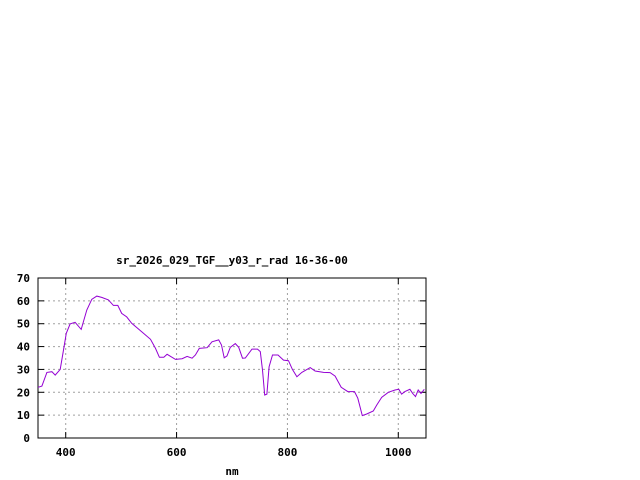 This screenshot has height=480, width=640. What do you see at coordinates (398, 452) in the screenshot?
I see `x-tick-label: 1000` at bounding box center [398, 452].